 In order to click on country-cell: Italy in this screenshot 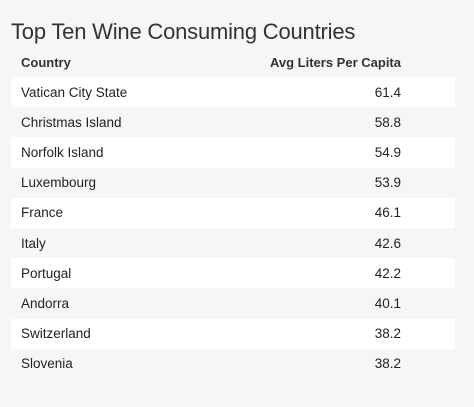, I will do `click(33, 243)`.